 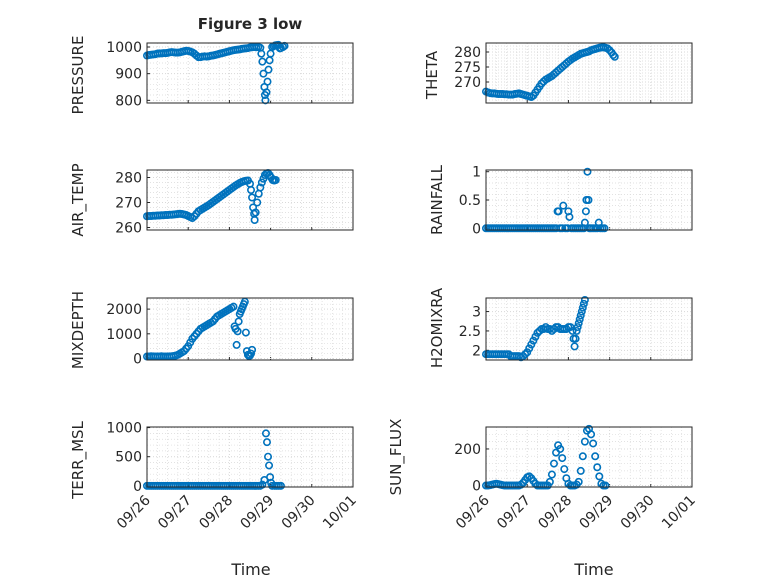 I want to click on panel-sun_flux: 0 200 09/26 09/27 09/28 09/29 09/30 10/01, so click(x=576, y=478).